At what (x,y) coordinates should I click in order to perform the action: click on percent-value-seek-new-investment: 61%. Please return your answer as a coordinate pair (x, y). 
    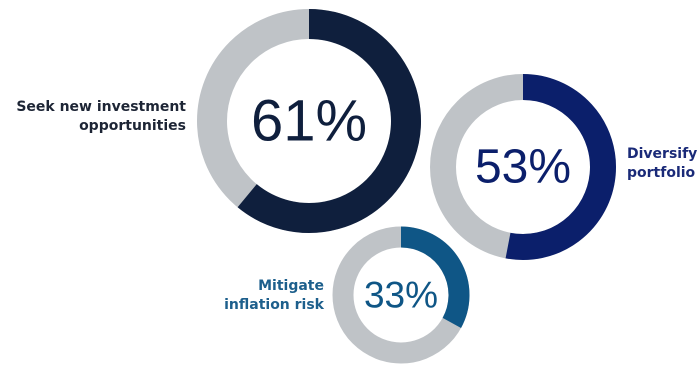
    Looking at the image, I should click on (309, 121).